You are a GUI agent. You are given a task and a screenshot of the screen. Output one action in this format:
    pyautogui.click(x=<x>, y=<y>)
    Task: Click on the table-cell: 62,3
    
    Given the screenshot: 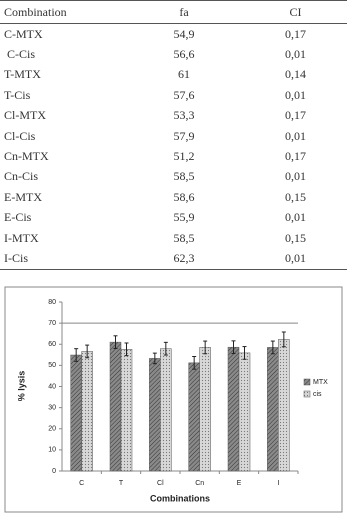 What is the action you would take?
    pyautogui.click(x=184, y=259)
    